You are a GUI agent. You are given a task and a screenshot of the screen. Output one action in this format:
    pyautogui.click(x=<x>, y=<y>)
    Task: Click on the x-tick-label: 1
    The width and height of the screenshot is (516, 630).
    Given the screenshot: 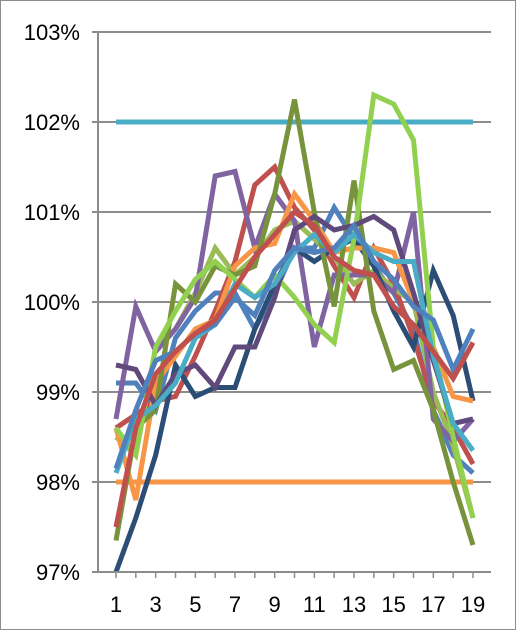 What is the action you would take?
    pyautogui.click(x=116, y=604)
    